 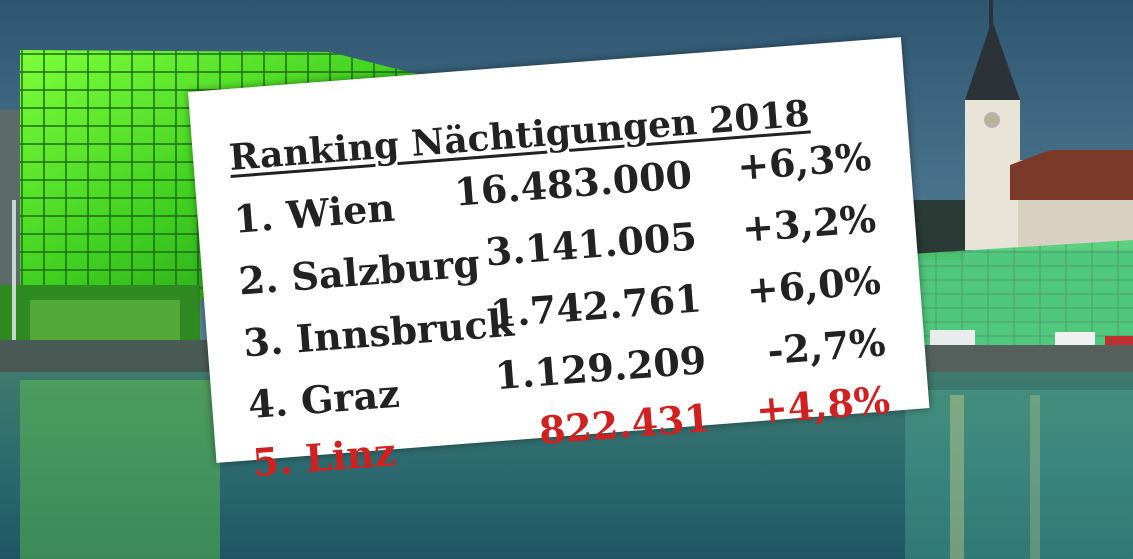 I want to click on city-name: 2. Salzburg, so click(x=359, y=272).